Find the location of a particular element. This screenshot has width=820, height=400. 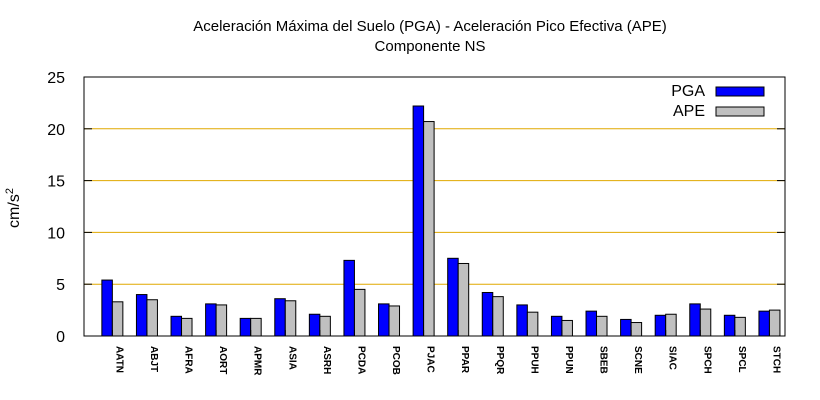

x-tick-label-ppqr: PPQR is located at coordinates (499, 360).